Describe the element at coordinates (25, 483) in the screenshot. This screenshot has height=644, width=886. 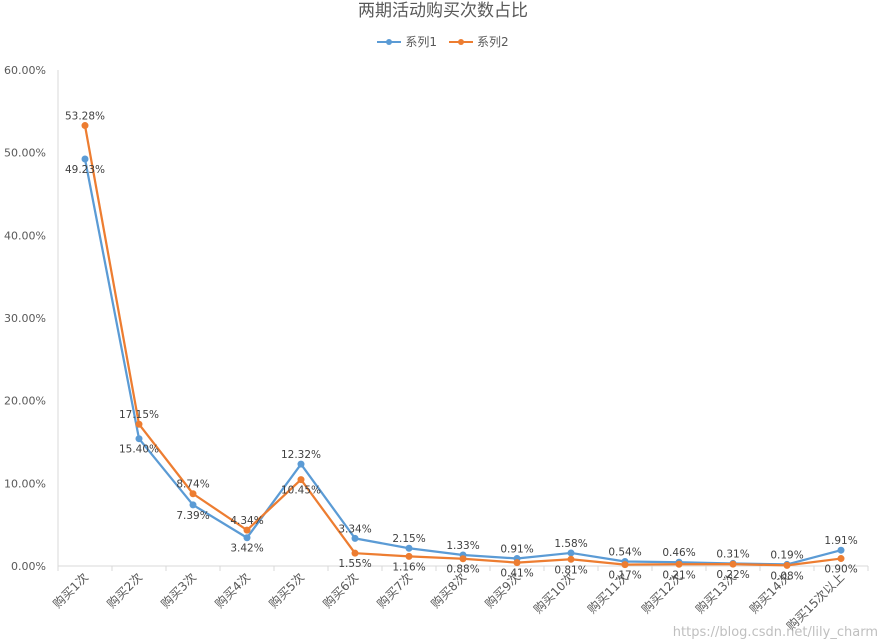
I see `y-tick-label: 10.00%` at that location.